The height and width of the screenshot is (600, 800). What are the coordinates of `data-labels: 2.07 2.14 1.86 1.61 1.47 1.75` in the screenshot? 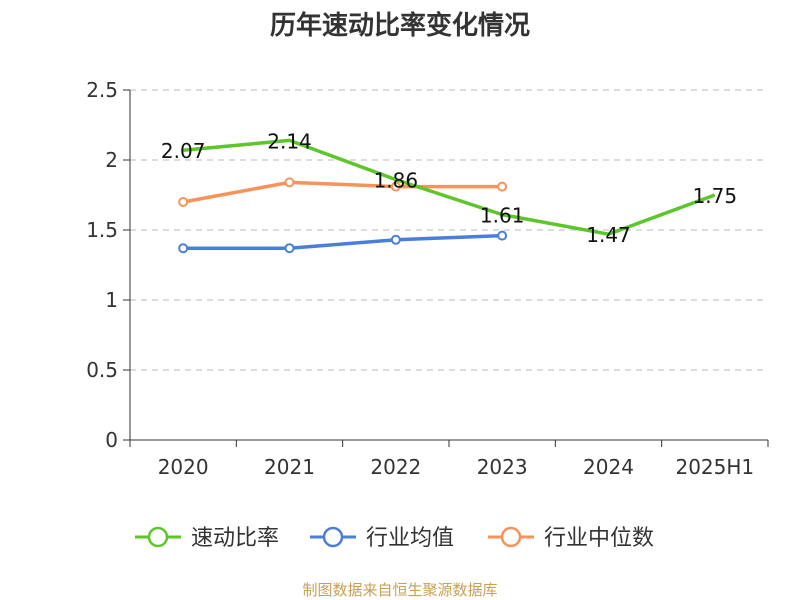 It's located at (449, 188).